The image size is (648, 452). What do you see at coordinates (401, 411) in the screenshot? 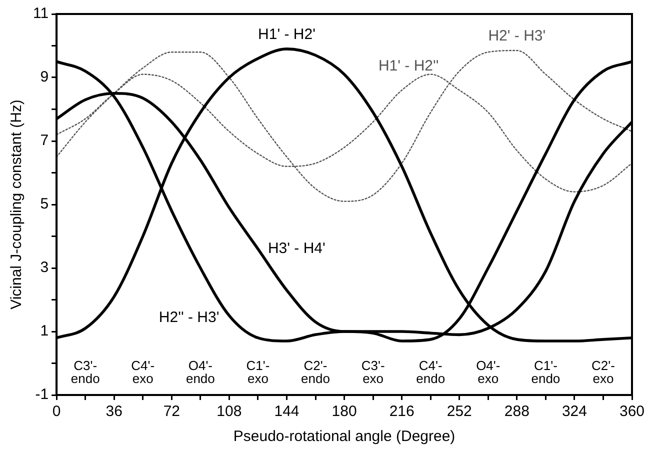
I see `x-tick-label: 216` at bounding box center [401, 411].